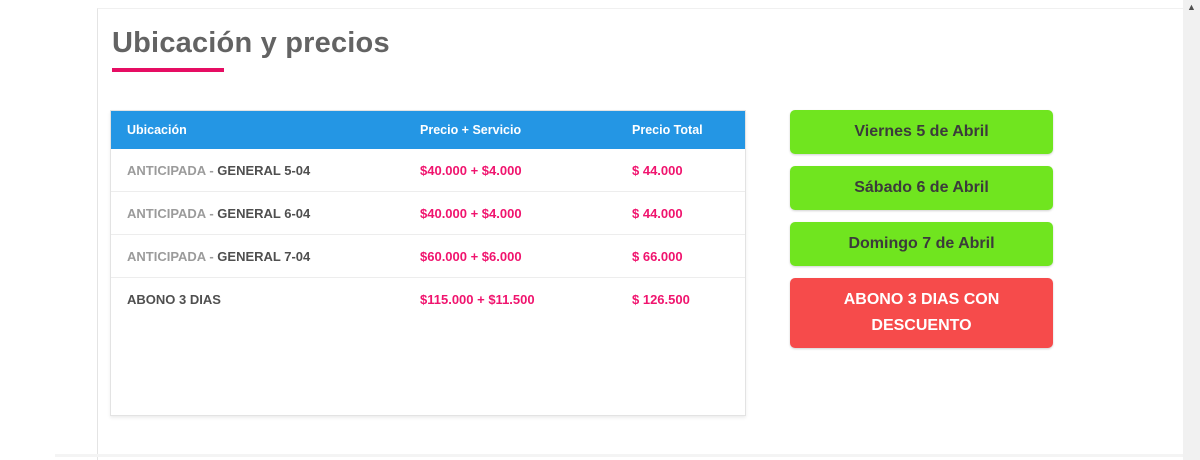 This screenshot has height=460, width=1200. Describe the element at coordinates (257, 299) in the screenshot. I see `ubicacion-cell: ABONO 3 DIAS` at that location.